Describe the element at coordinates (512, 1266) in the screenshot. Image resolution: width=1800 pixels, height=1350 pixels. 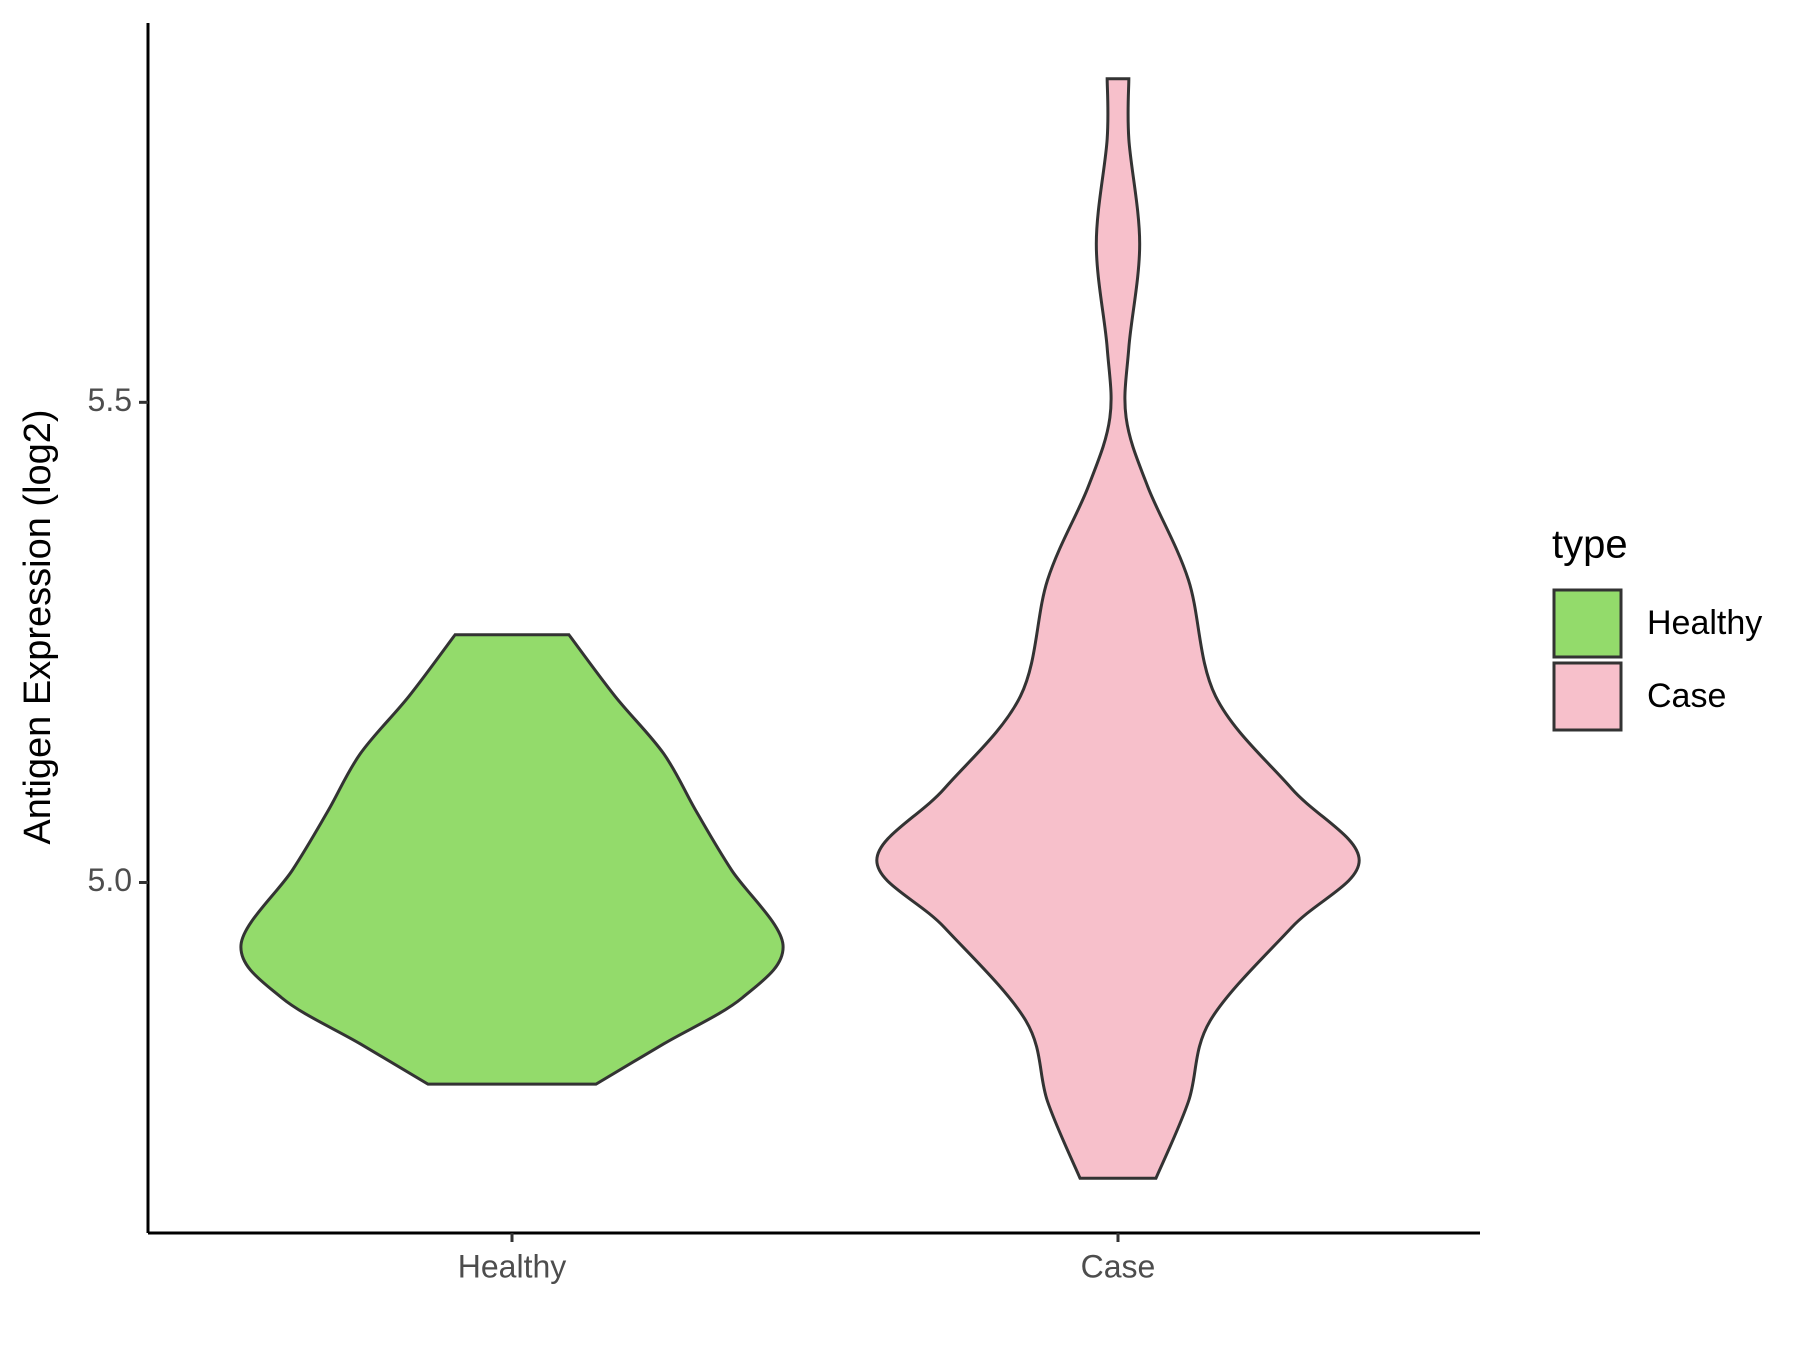
I see `x-tick-label: Healthy` at that location.